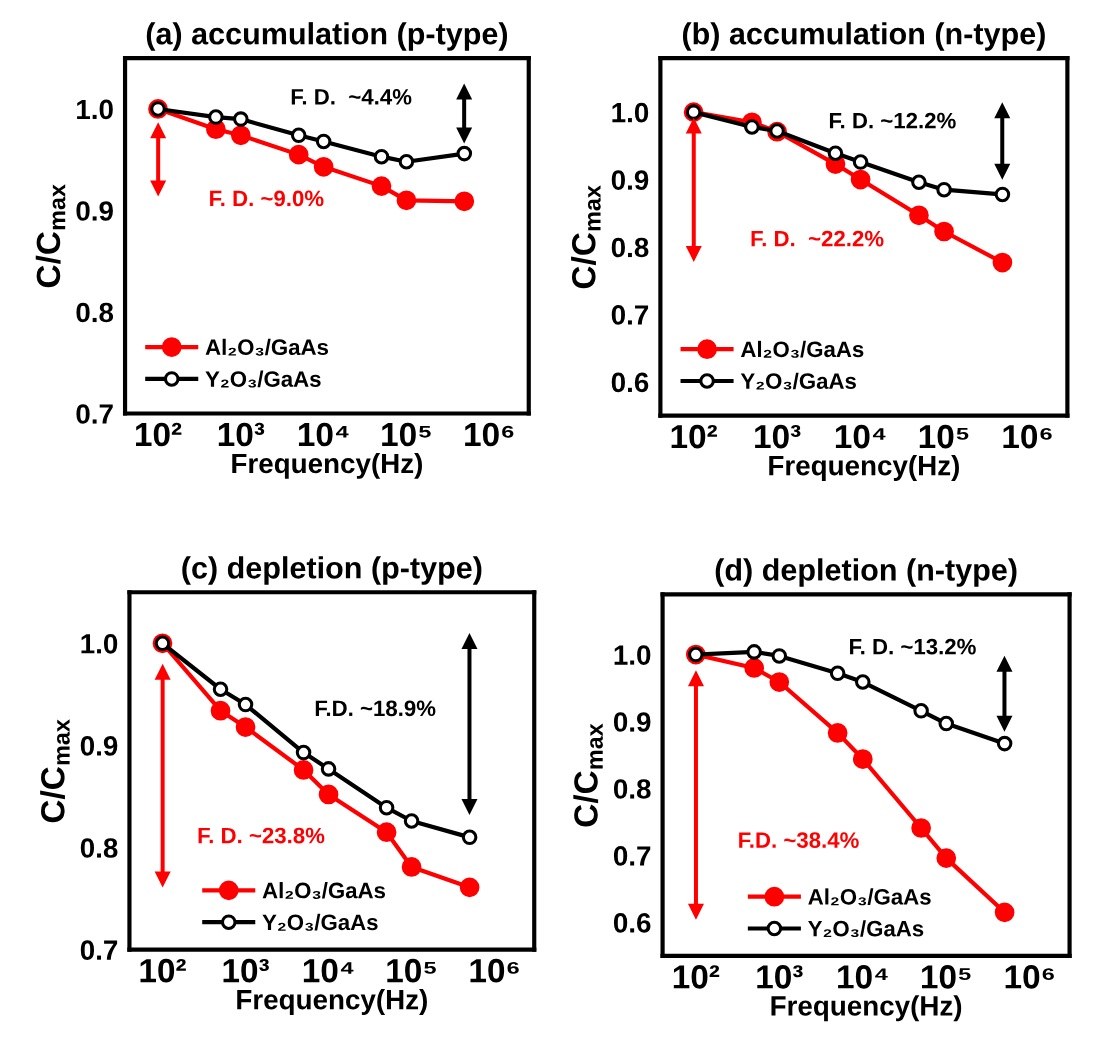 The height and width of the screenshot is (1039, 1097). Describe the element at coordinates (799, 840) in the screenshot. I see `annotation: F.D. ~38.4%` at that location.